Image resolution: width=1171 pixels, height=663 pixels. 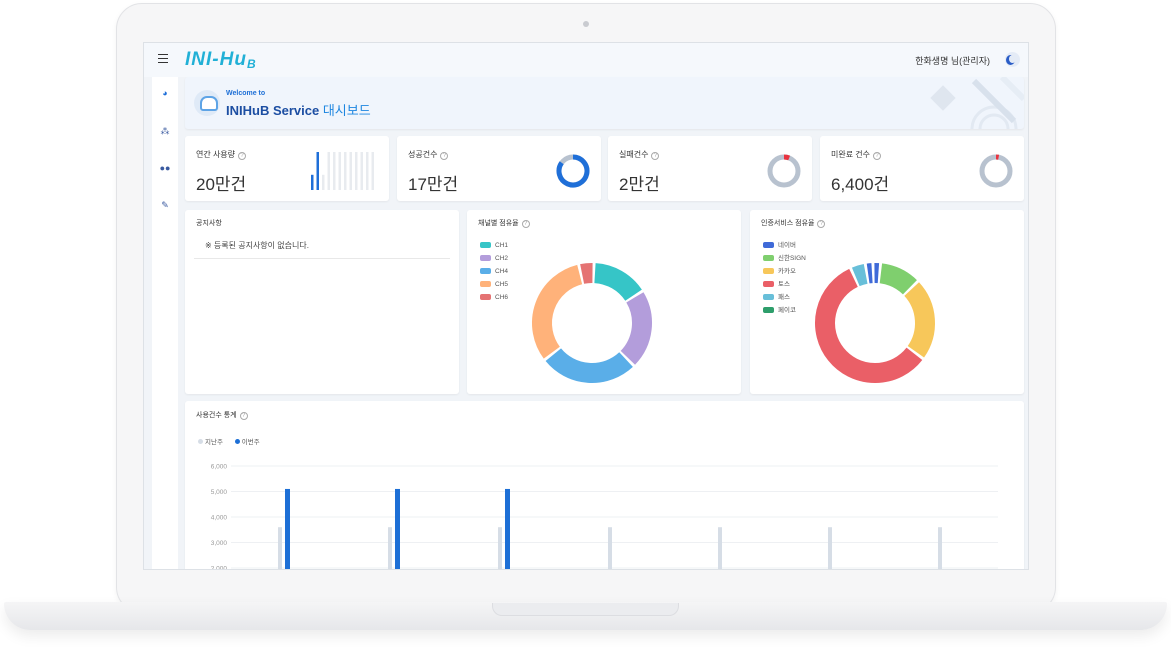 I want to click on legend-item: CH1, so click(x=494, y=246).